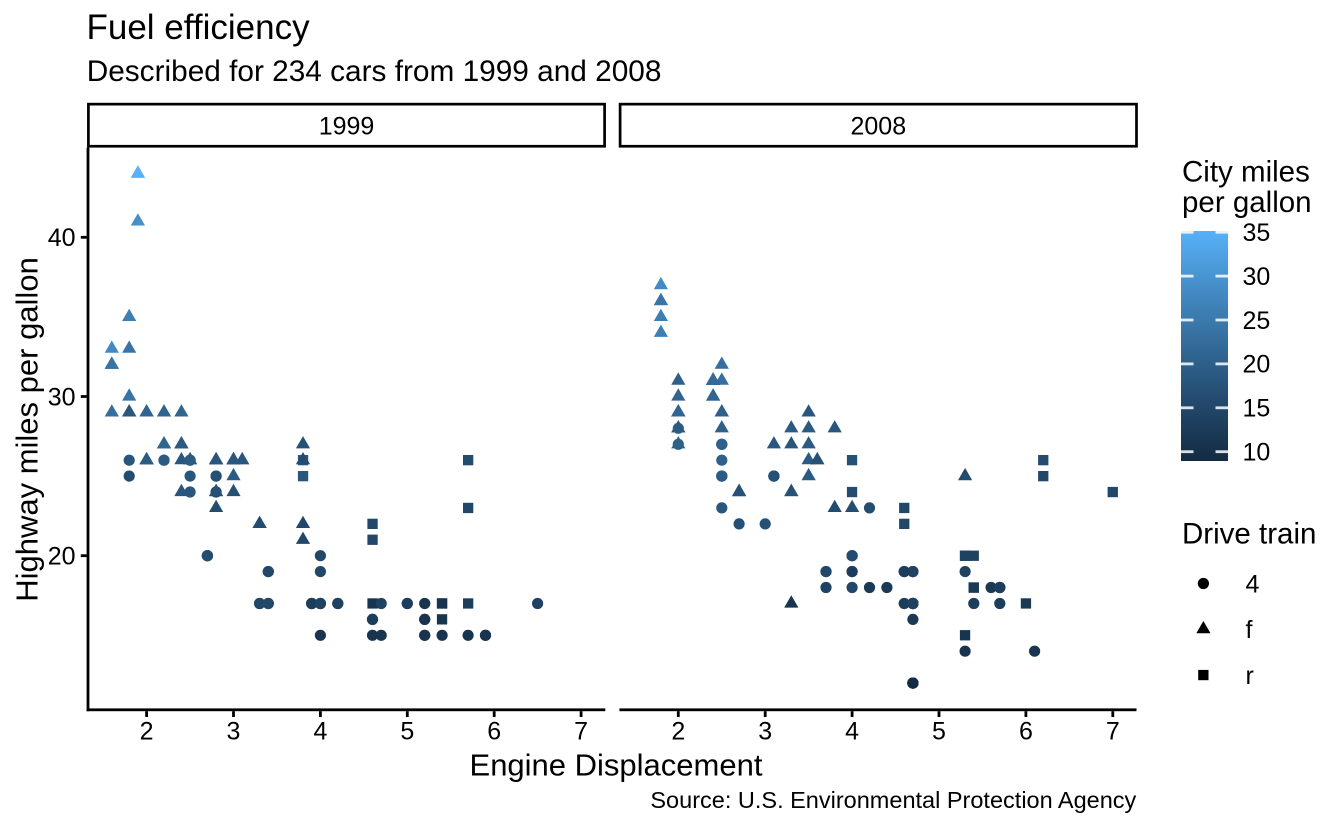 The height and width of the screenshot is (835, 1344). What do you see at coordinates (616, 765) in the screenshot?
I see `svg-text: Engine Displacement` at bounding box center [616, 765].